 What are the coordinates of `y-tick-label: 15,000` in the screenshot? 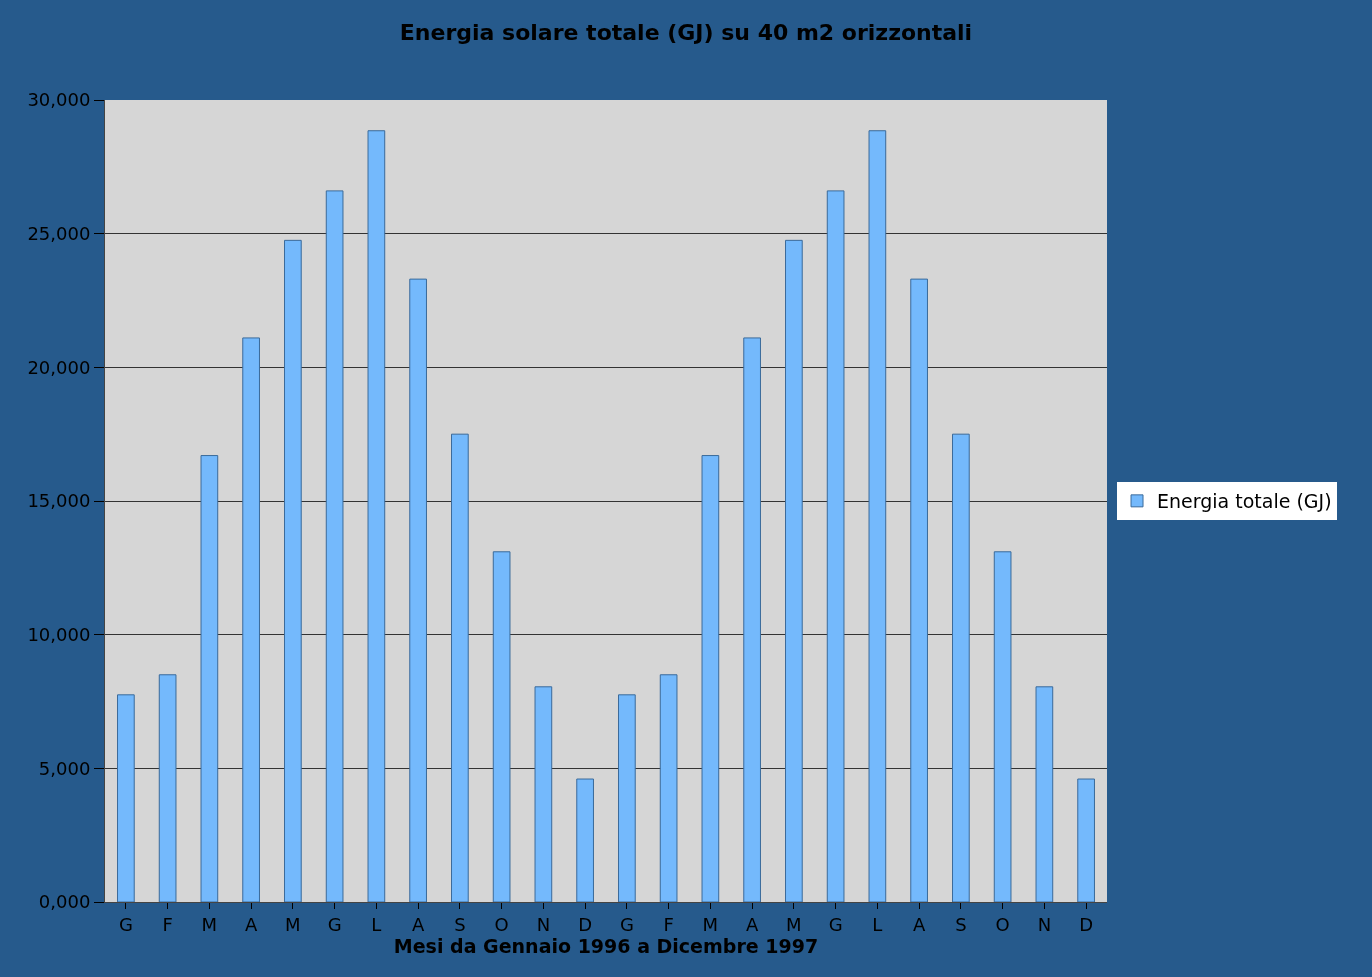 It's located at (59, 501).